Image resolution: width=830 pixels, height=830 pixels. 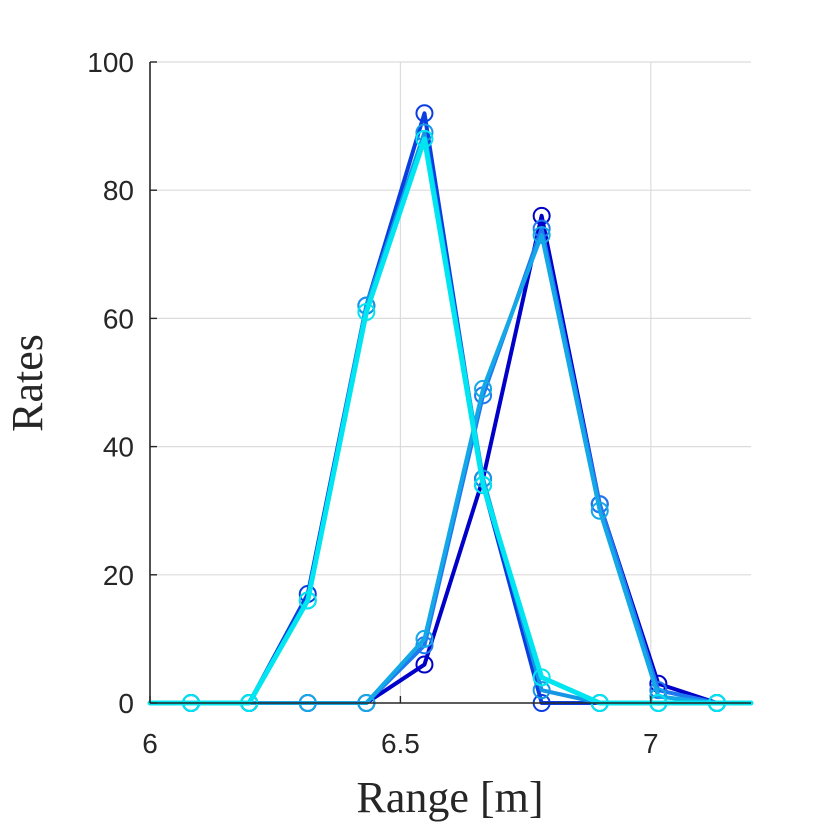 What do you see at coordinates (118, 447) in the screenshot?
I see `y-tick-label: 40` at bounding box center [118, 447].